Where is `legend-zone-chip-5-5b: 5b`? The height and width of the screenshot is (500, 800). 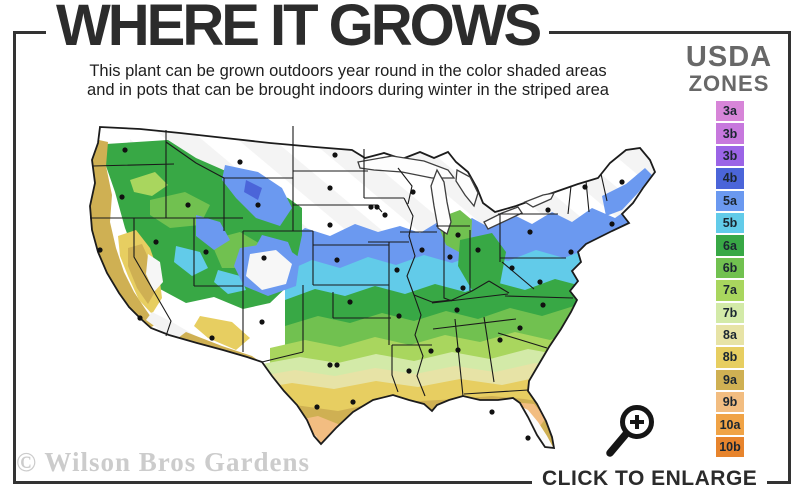 legend-zone-chip-5-5b: 5b is located at coordinates (730, 223).